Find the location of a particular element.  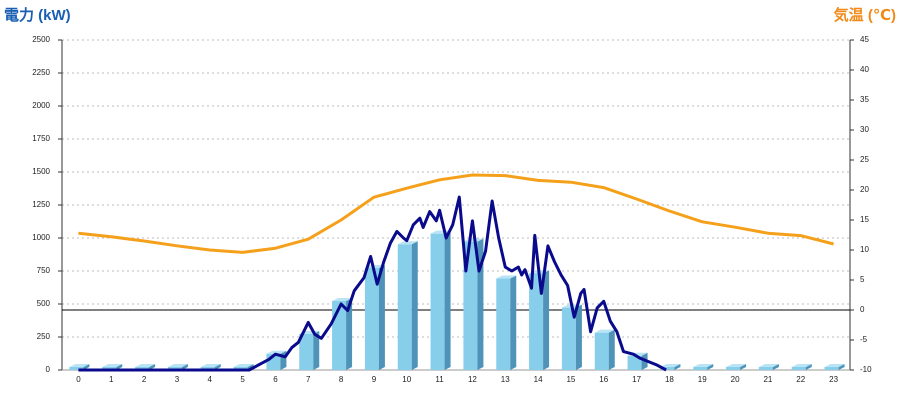

x-tick-label: 13 is located at coordinates (505, 379).